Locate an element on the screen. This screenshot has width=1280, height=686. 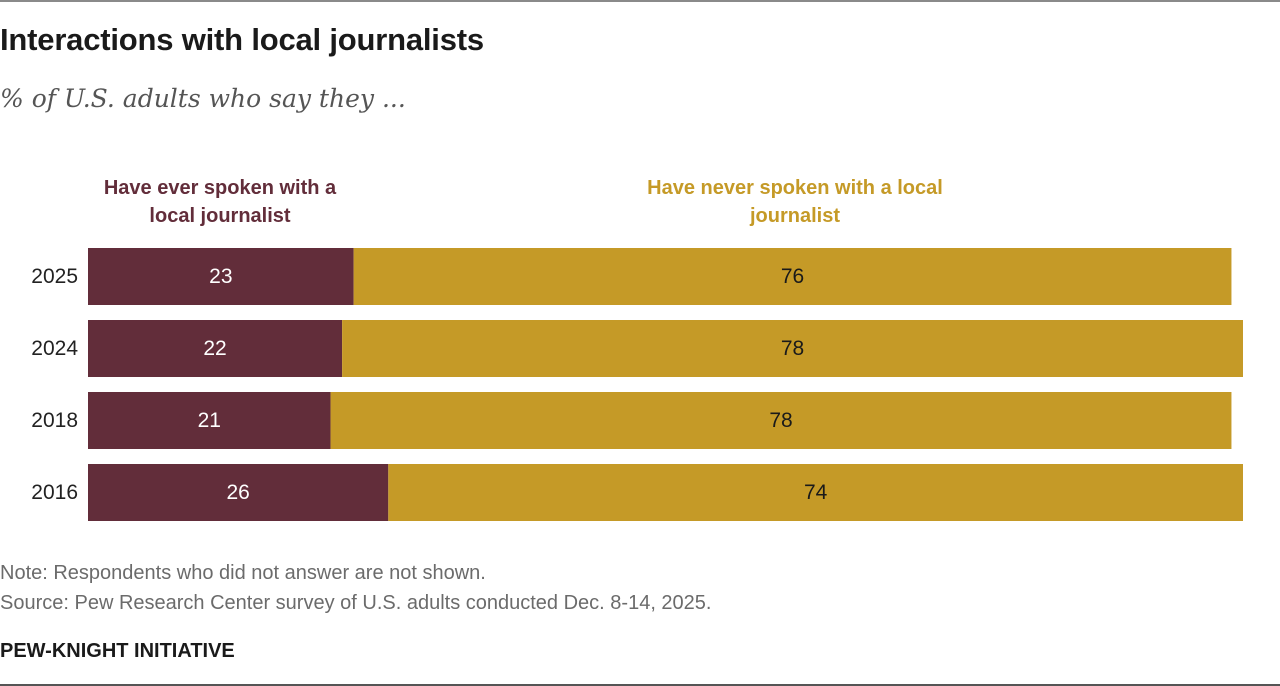
bar-never-2024 is located at coordinates (793, 348).